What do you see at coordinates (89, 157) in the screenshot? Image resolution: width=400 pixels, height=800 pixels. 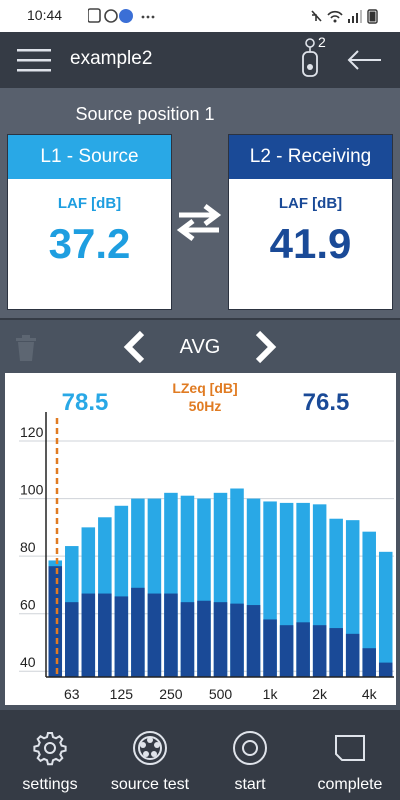 I see `card-header: L1 - Source` at bounding box center [89, 157].